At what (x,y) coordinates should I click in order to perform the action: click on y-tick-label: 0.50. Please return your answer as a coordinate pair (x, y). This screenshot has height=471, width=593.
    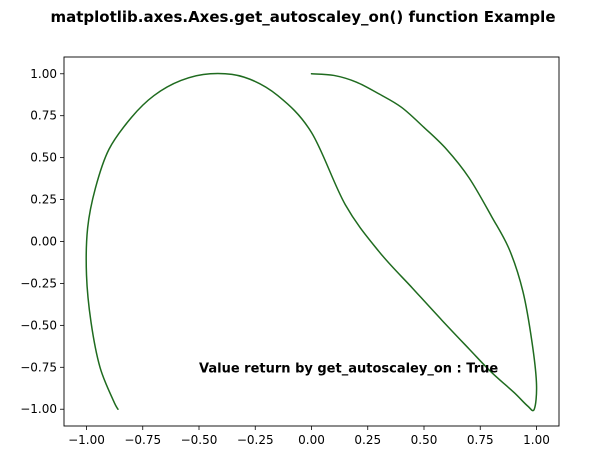
    Looking at the image, I should click on (43, 158).